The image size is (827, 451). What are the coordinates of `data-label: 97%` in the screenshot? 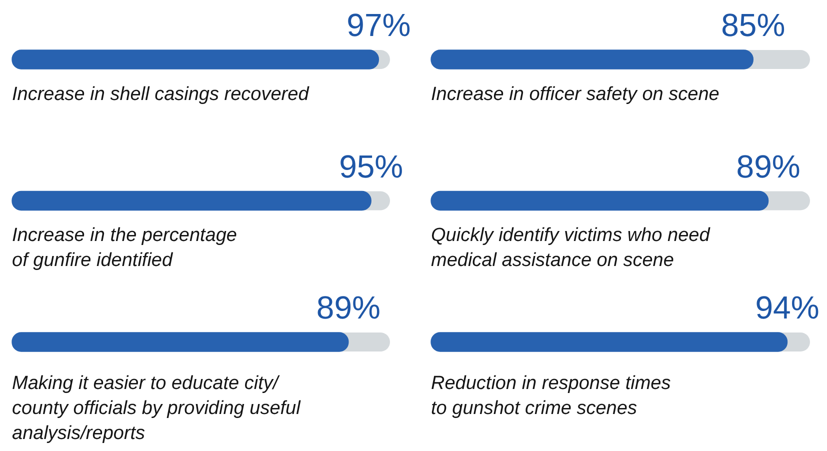 It's located at (378, 25).